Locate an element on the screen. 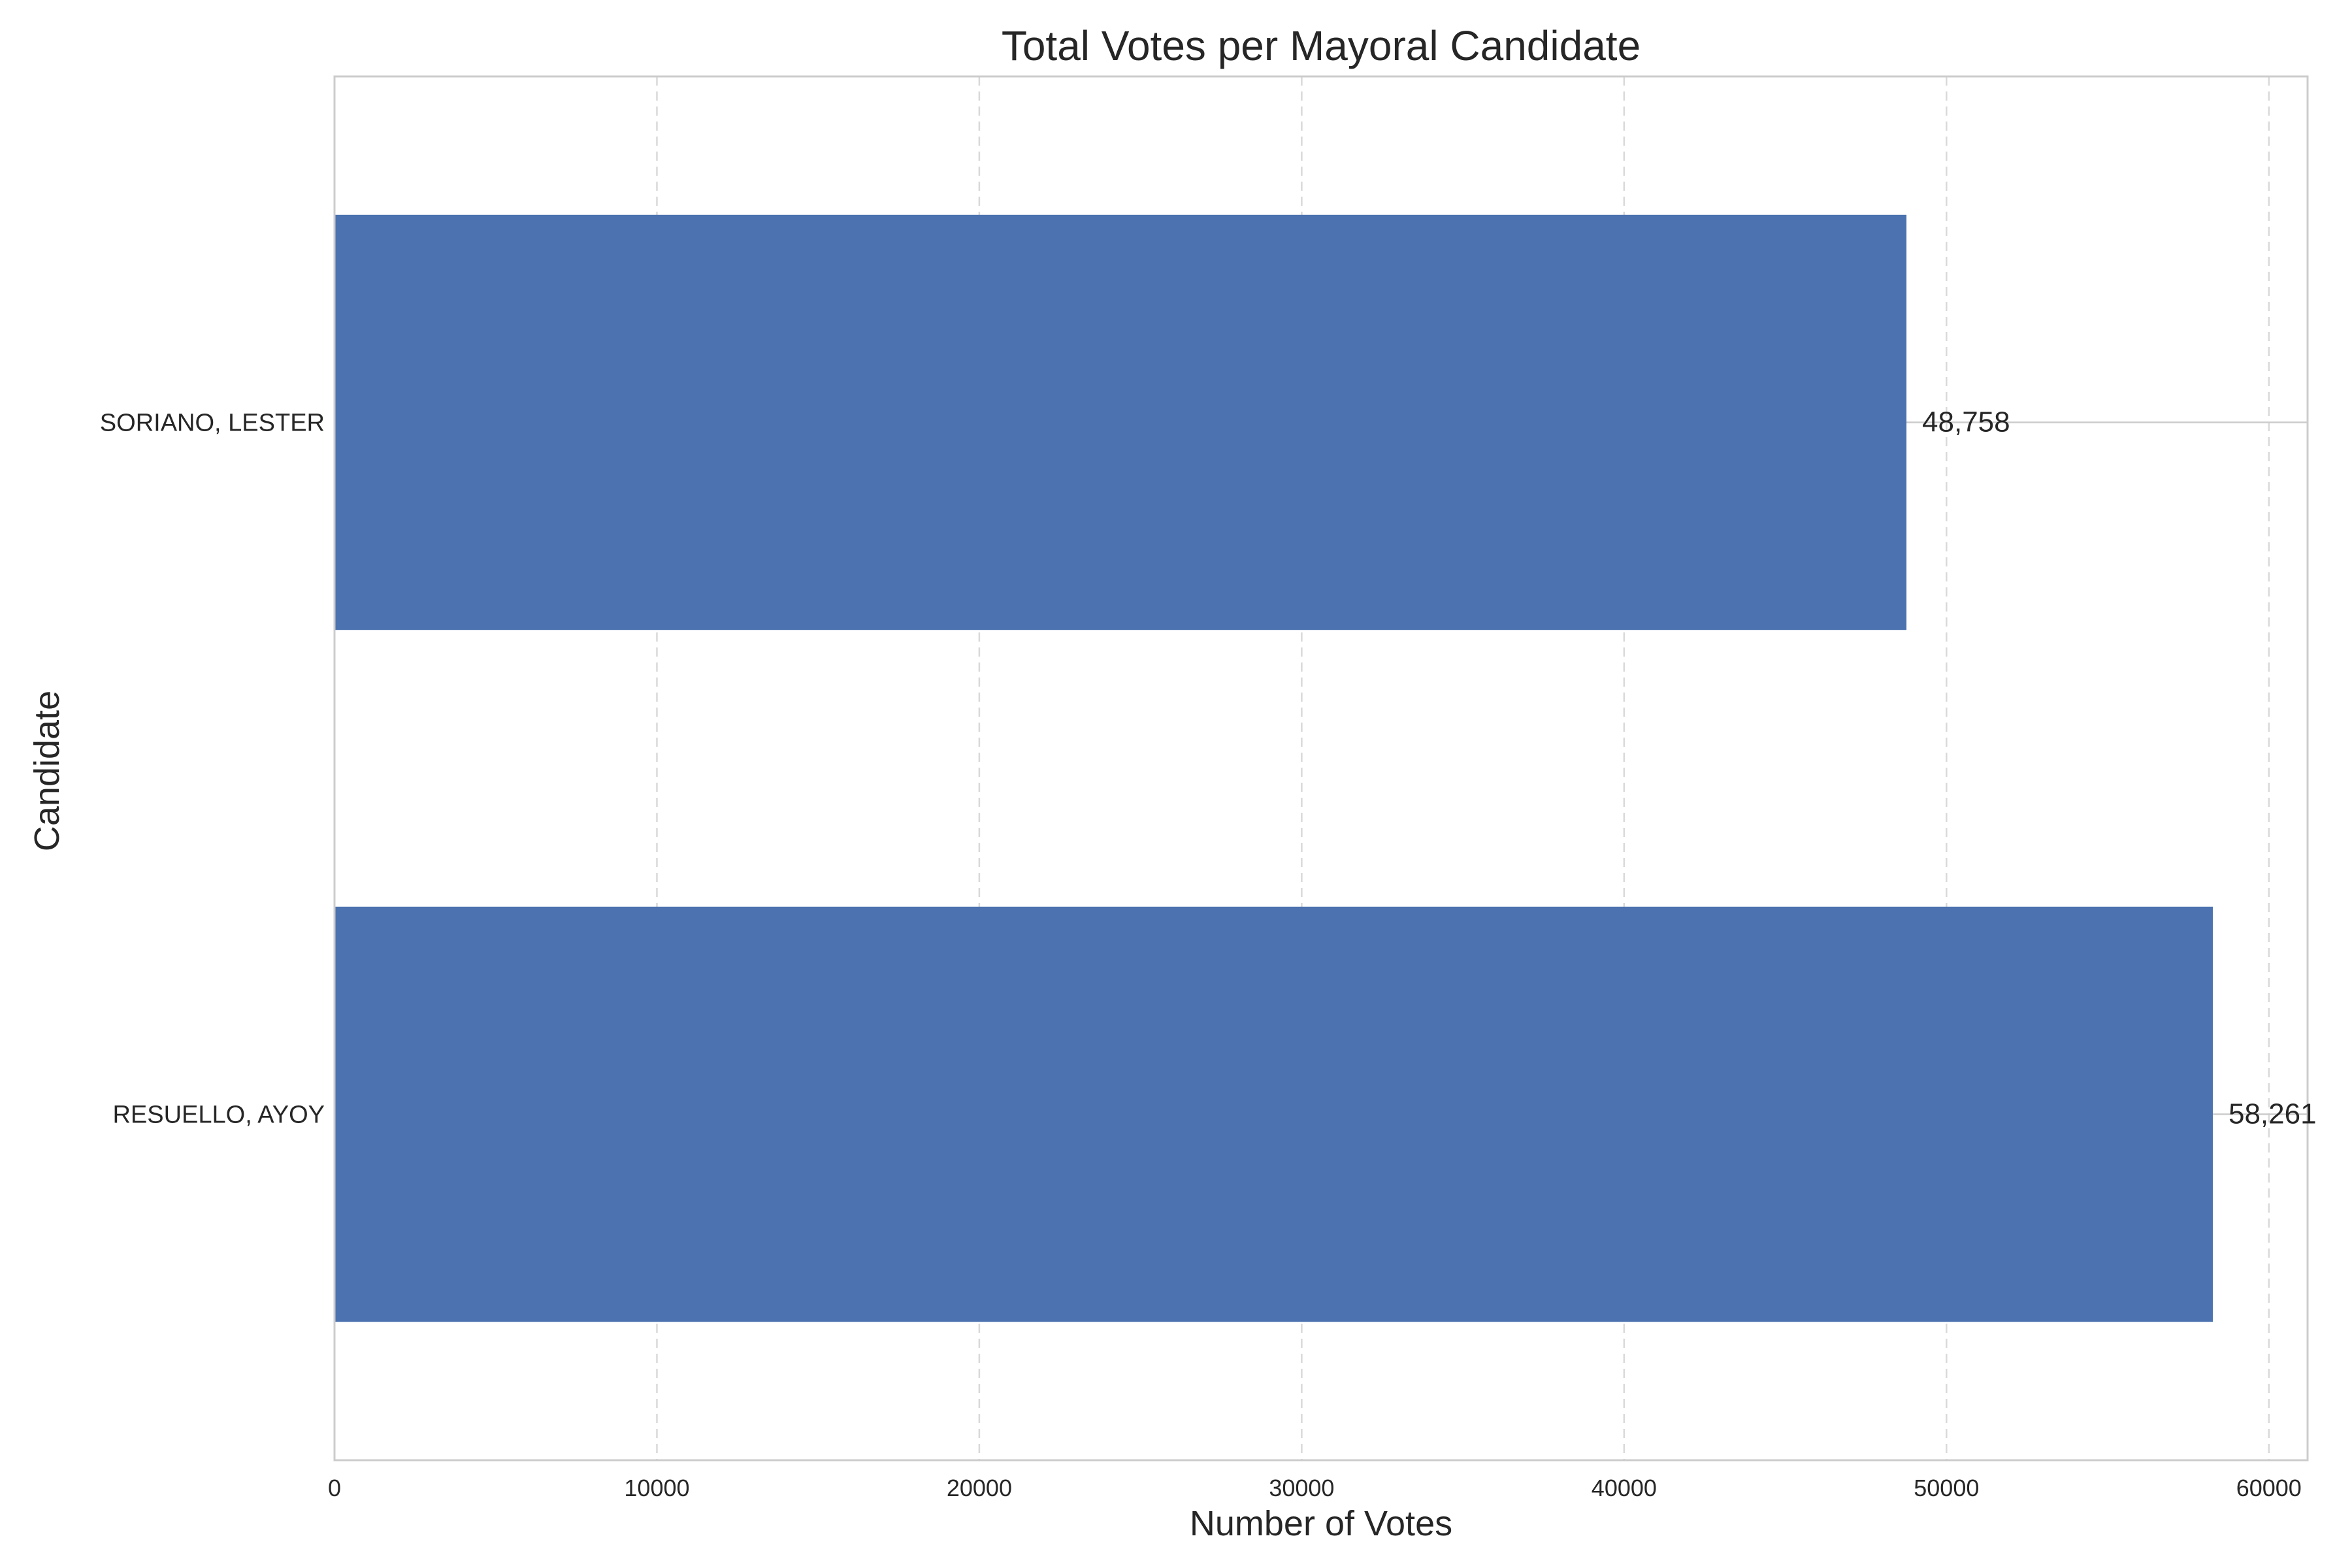 The height and width of the screenshot is (1568, 2352). x-tick-label: 40000 is located at coordinates (1624, 1488).